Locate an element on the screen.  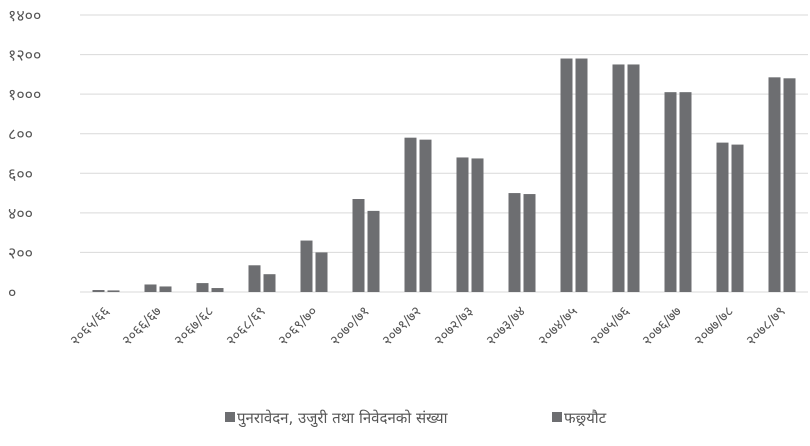
x-tick-label-7: २०७२/७३ is located at coordinates (454, 327).